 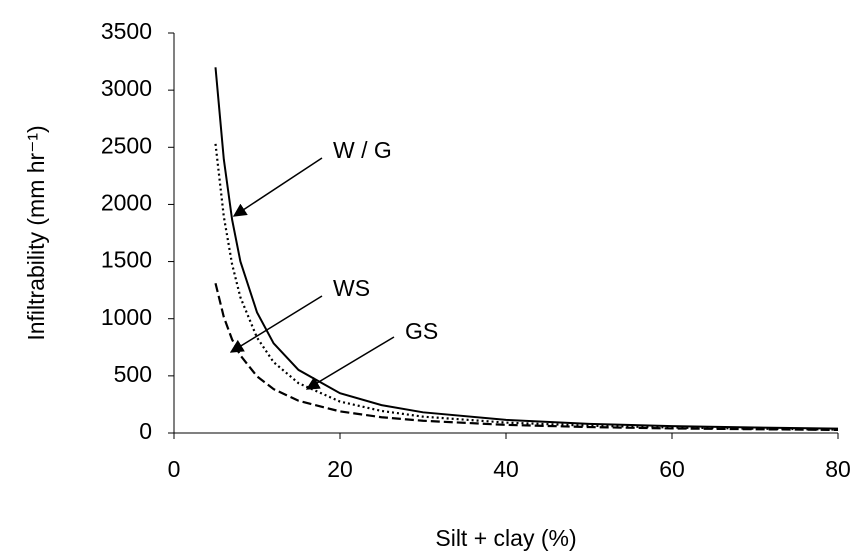 I want to click on series-label: GS, so click(x=421, y=331).